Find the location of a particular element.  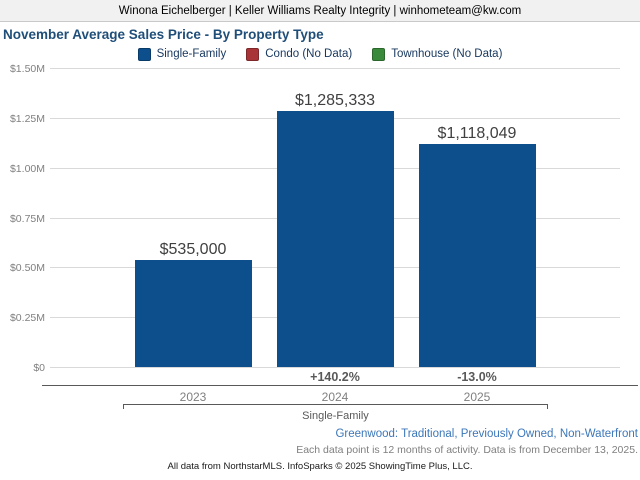

legend-item-townhouse-no-data: Townhouse (No Data) is located at coordinates (437, 54).